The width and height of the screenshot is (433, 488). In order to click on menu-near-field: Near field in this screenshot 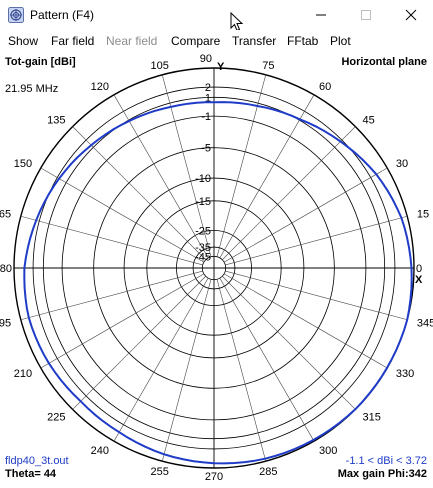, I will do `click(132, 41)`.